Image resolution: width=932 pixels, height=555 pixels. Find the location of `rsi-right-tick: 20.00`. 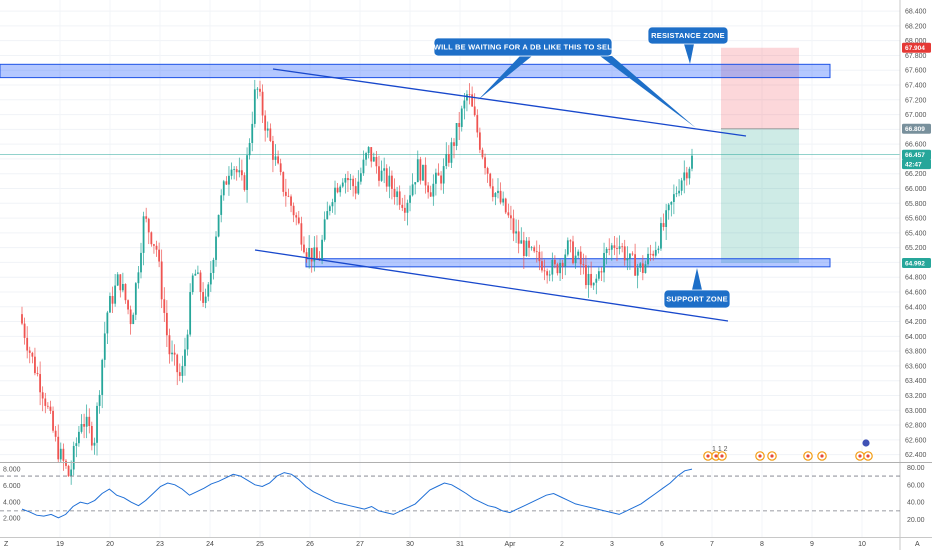

rsi-right-tick: 20.00 is located at coordinates (916, 520).